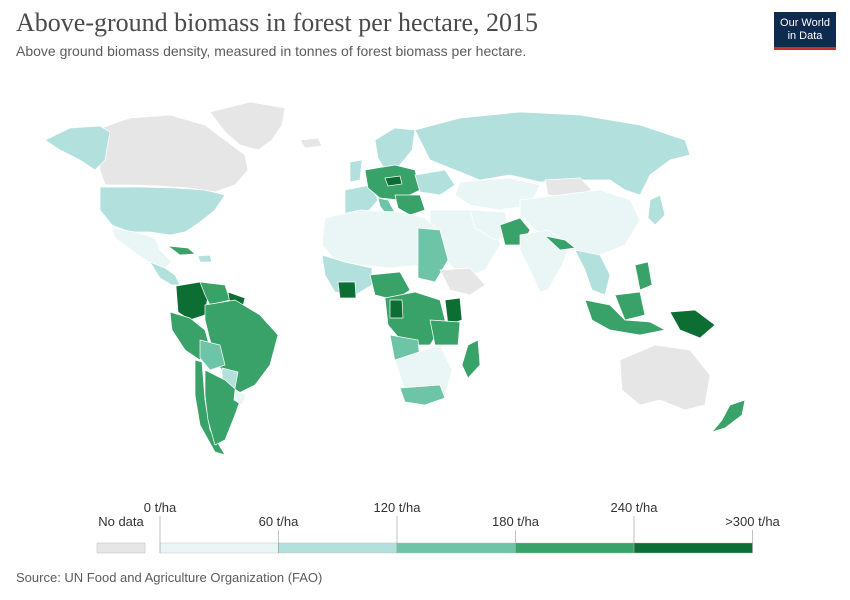 The image size is (850, 600). Describe the element at coordinates (630, 306) in the screenshot. I see `region-borneo` at that location.